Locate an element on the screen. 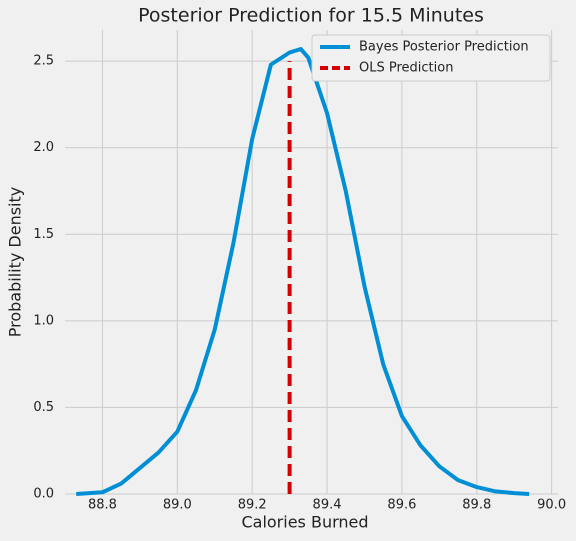  y-tick-label: 2.5 is located at coordinates (43, 61).